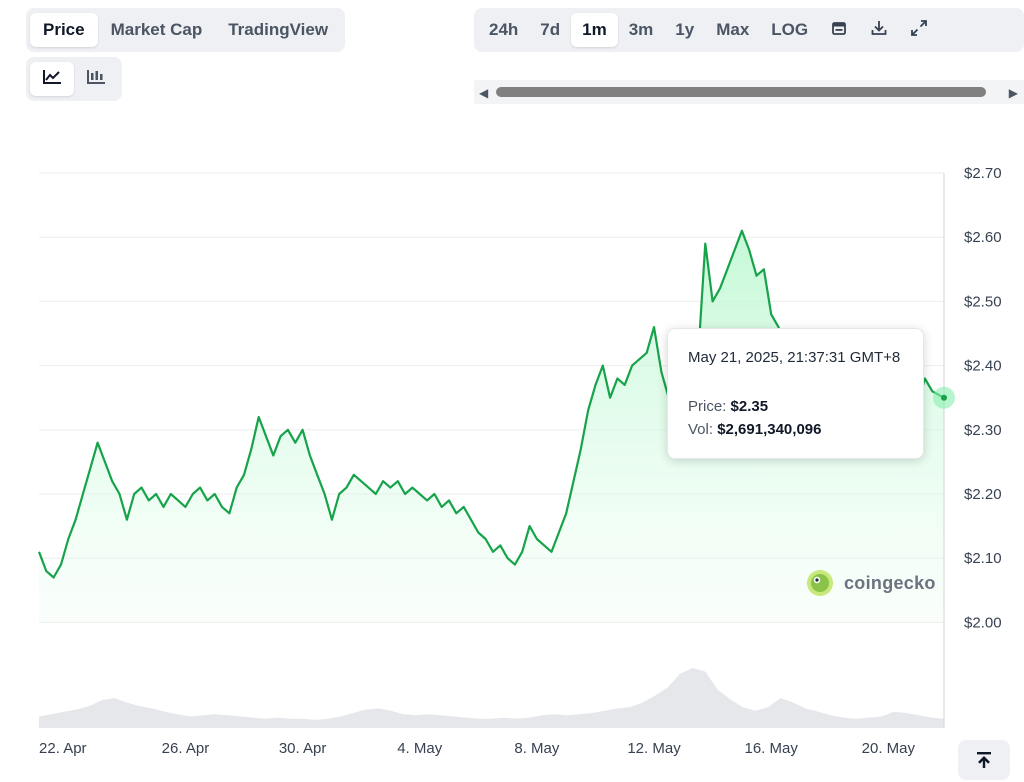 This screenshot has width=1024, height=782. I want to click on download-button, so click(879, 30).